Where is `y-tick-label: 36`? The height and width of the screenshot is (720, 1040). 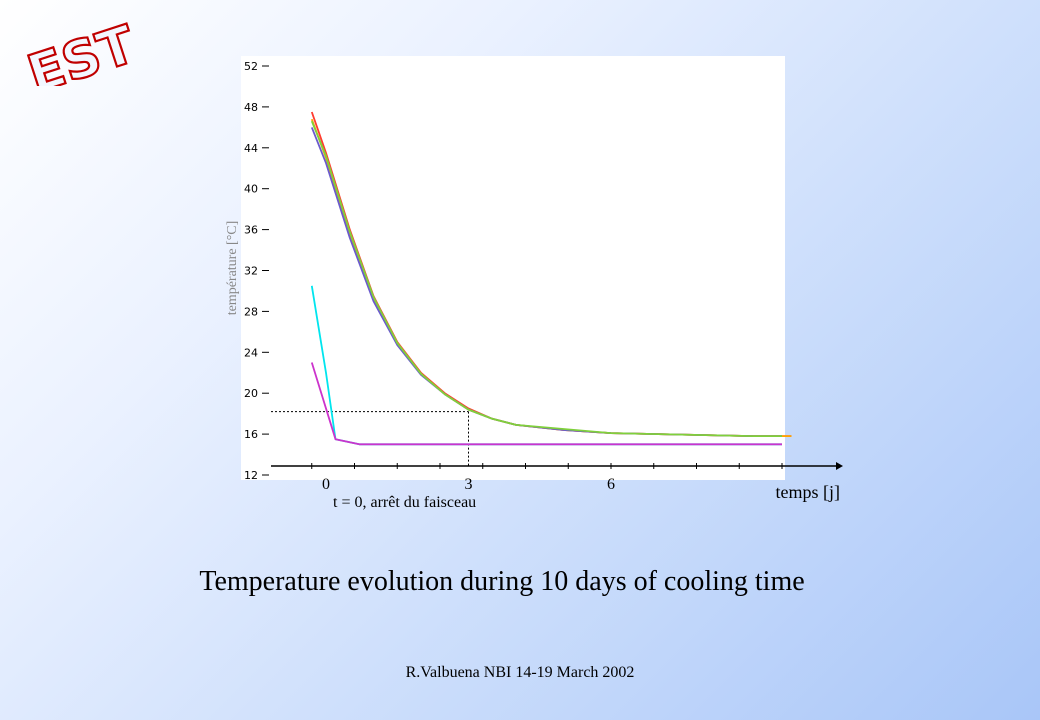
y-tick-label: 36 is located at coordinates (251, 230).